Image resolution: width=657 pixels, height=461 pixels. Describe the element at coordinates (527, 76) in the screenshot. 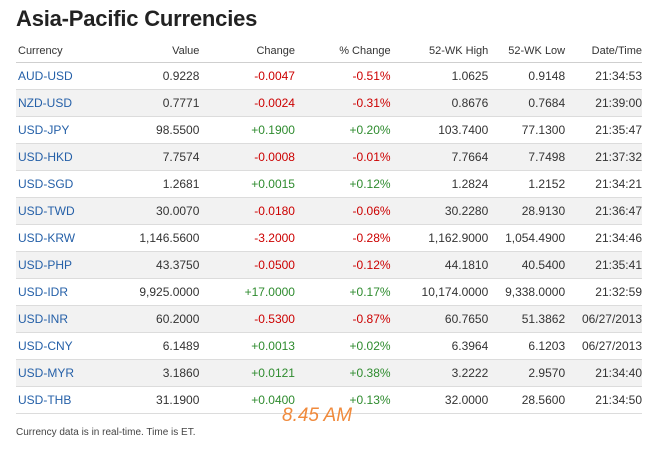

I see `low-cell: 0.9148` at that location.